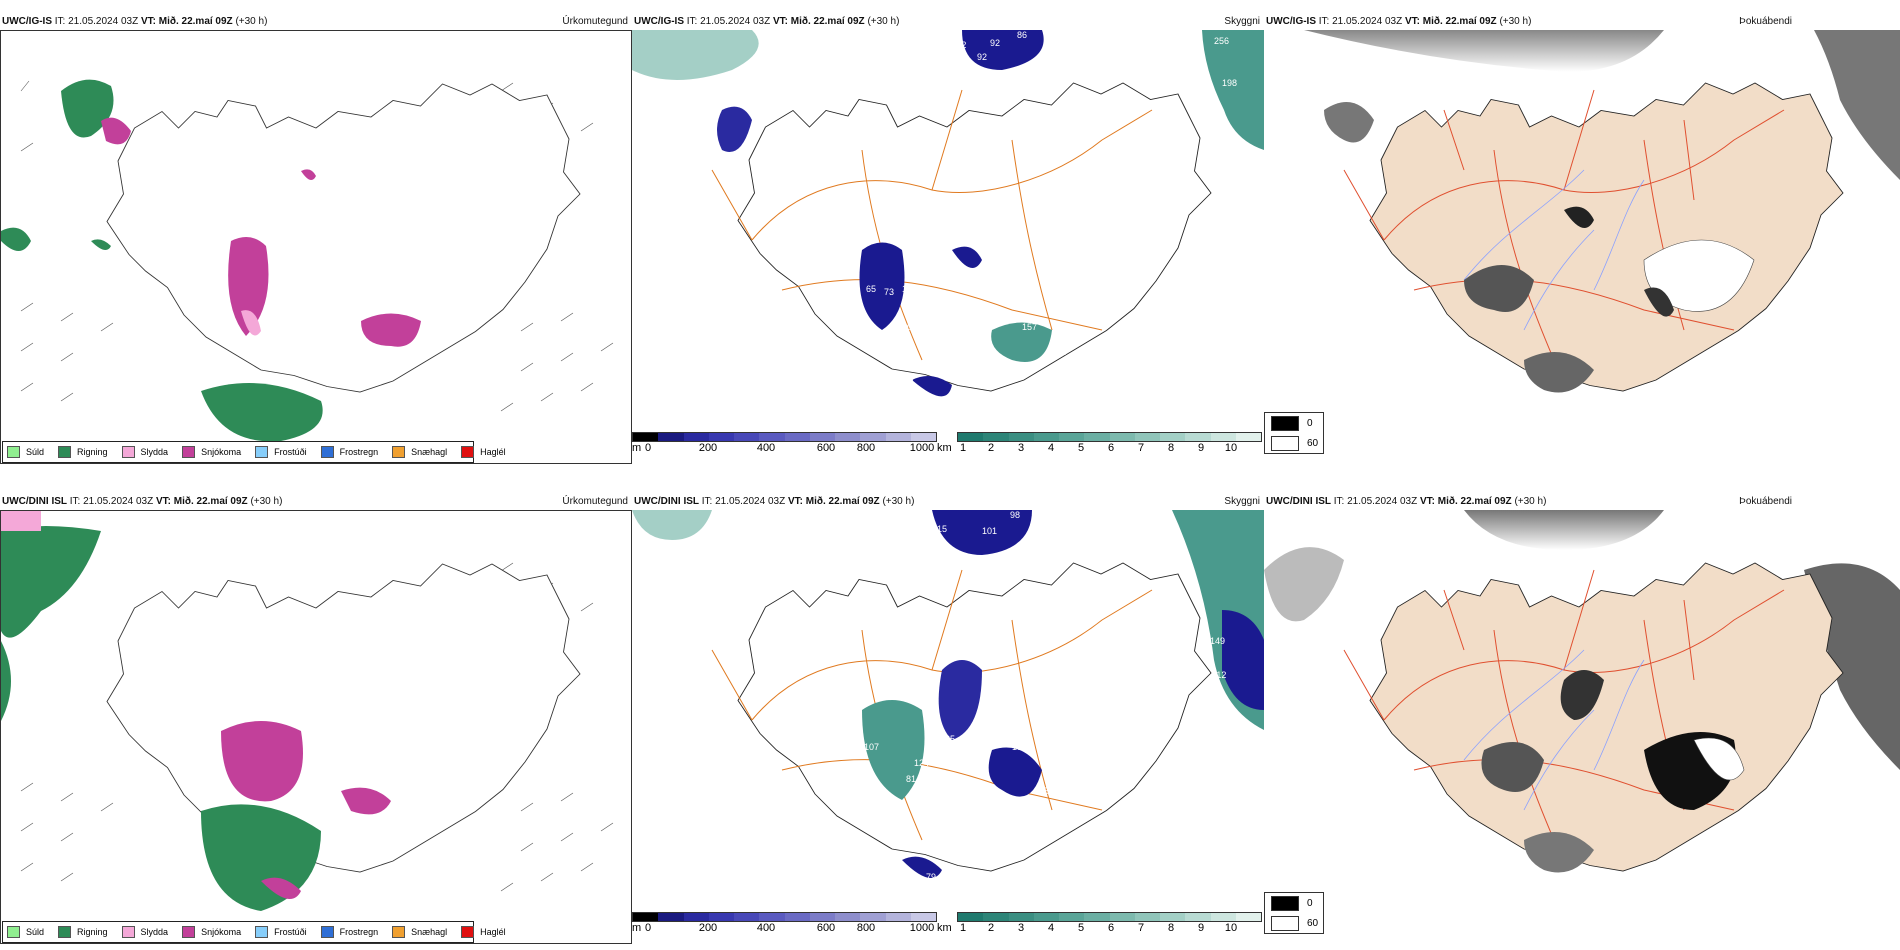 The image size is (1900, 950). I want to click on precip-areas, so click(211, 260).